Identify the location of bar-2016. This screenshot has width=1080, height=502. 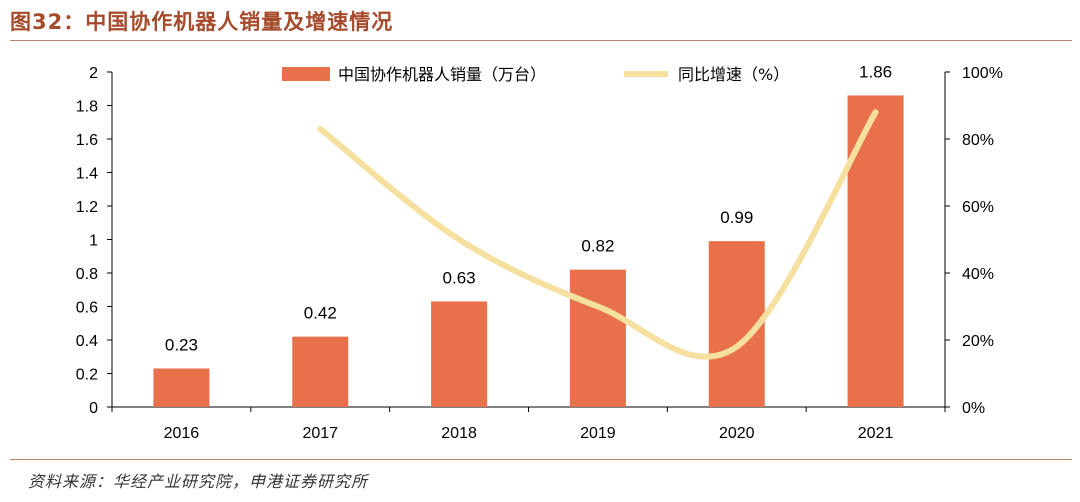
(181, 387).